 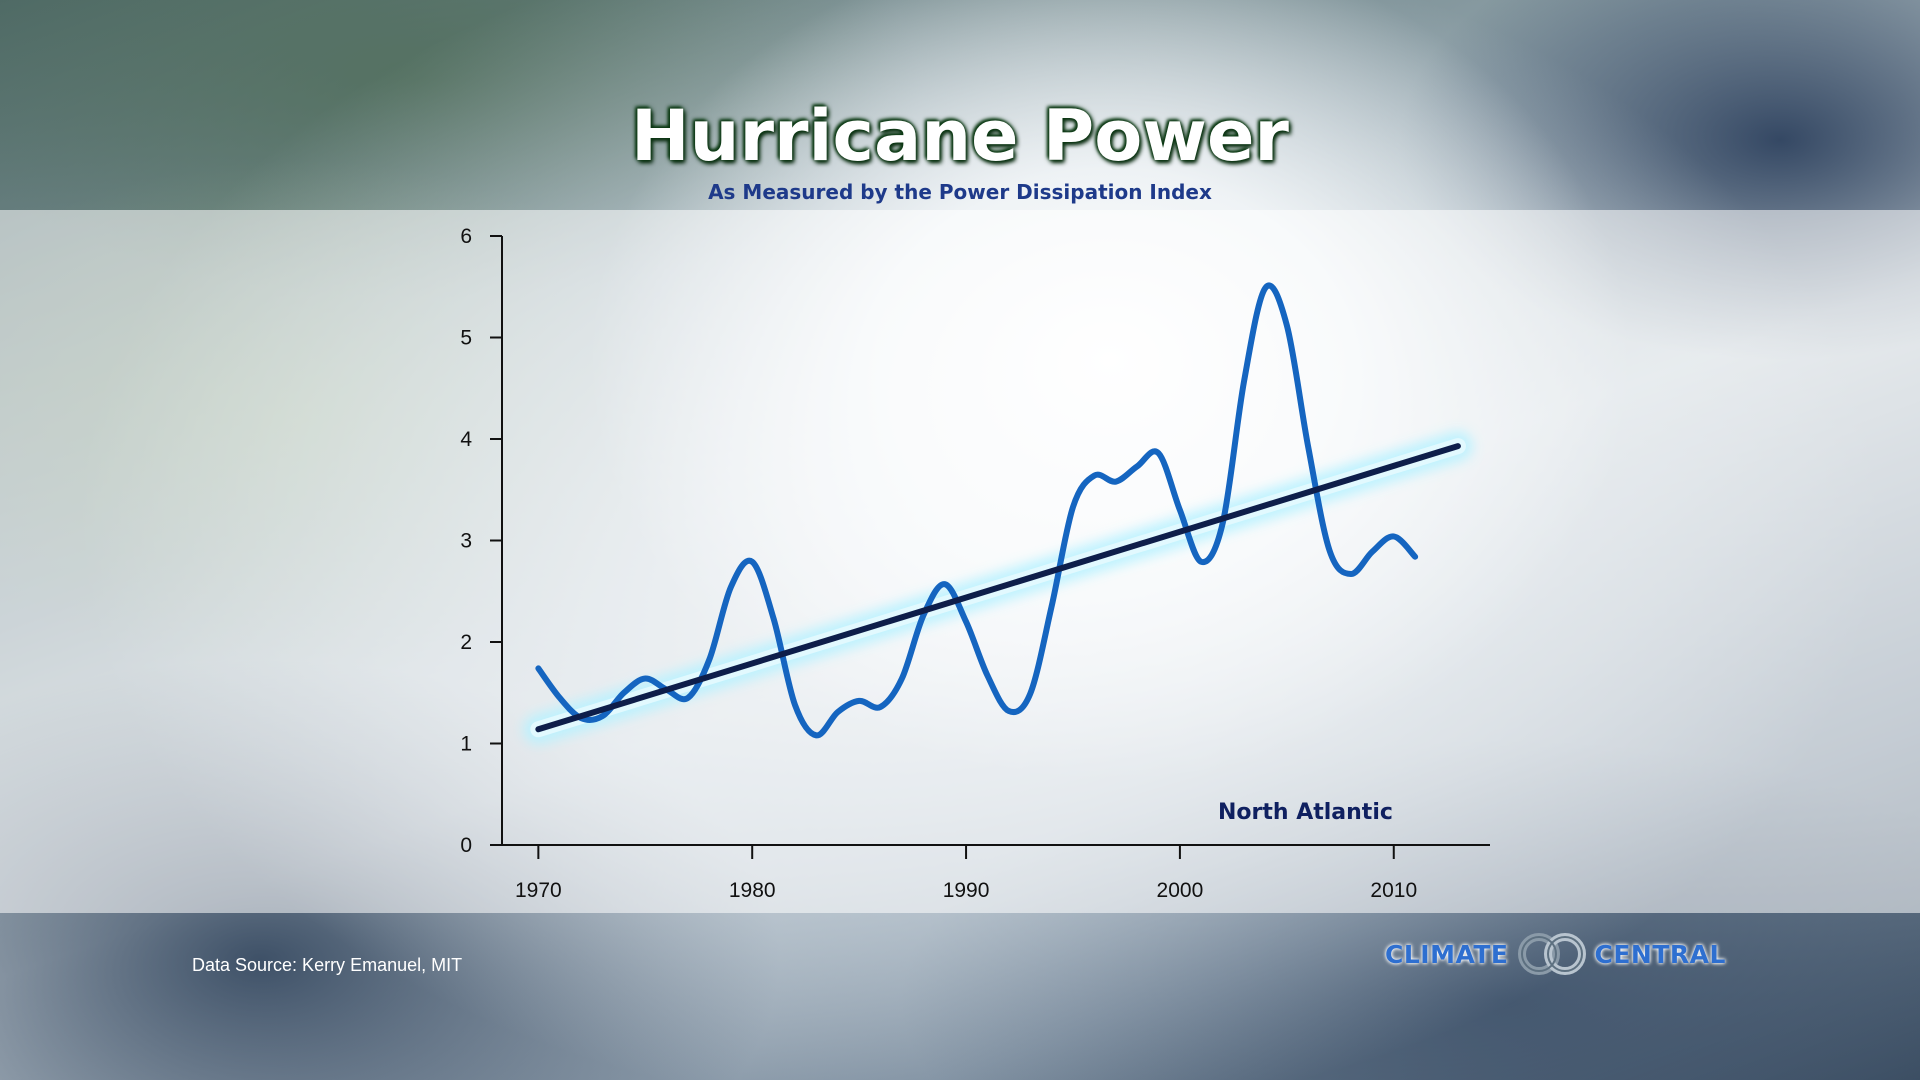 I want to click on logo-word-left: CLIMATE, so click(x=1447, y=954).